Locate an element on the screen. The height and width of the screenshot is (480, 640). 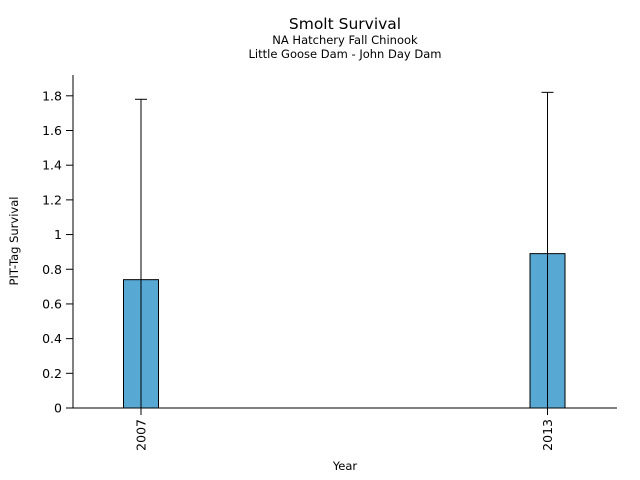
chart-title: Smolt Survival is located at coordinates (345, 24).